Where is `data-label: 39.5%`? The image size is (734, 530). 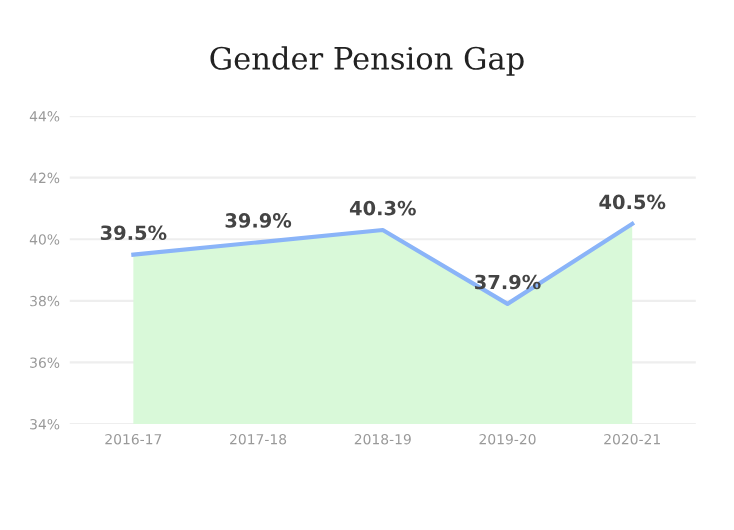
data-label: 39.5% is located at coordinates (133, 233).